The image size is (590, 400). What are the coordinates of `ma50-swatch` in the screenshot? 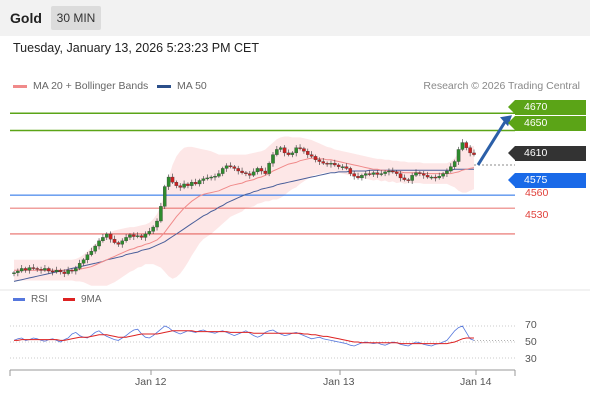 It's located at (164, 86).